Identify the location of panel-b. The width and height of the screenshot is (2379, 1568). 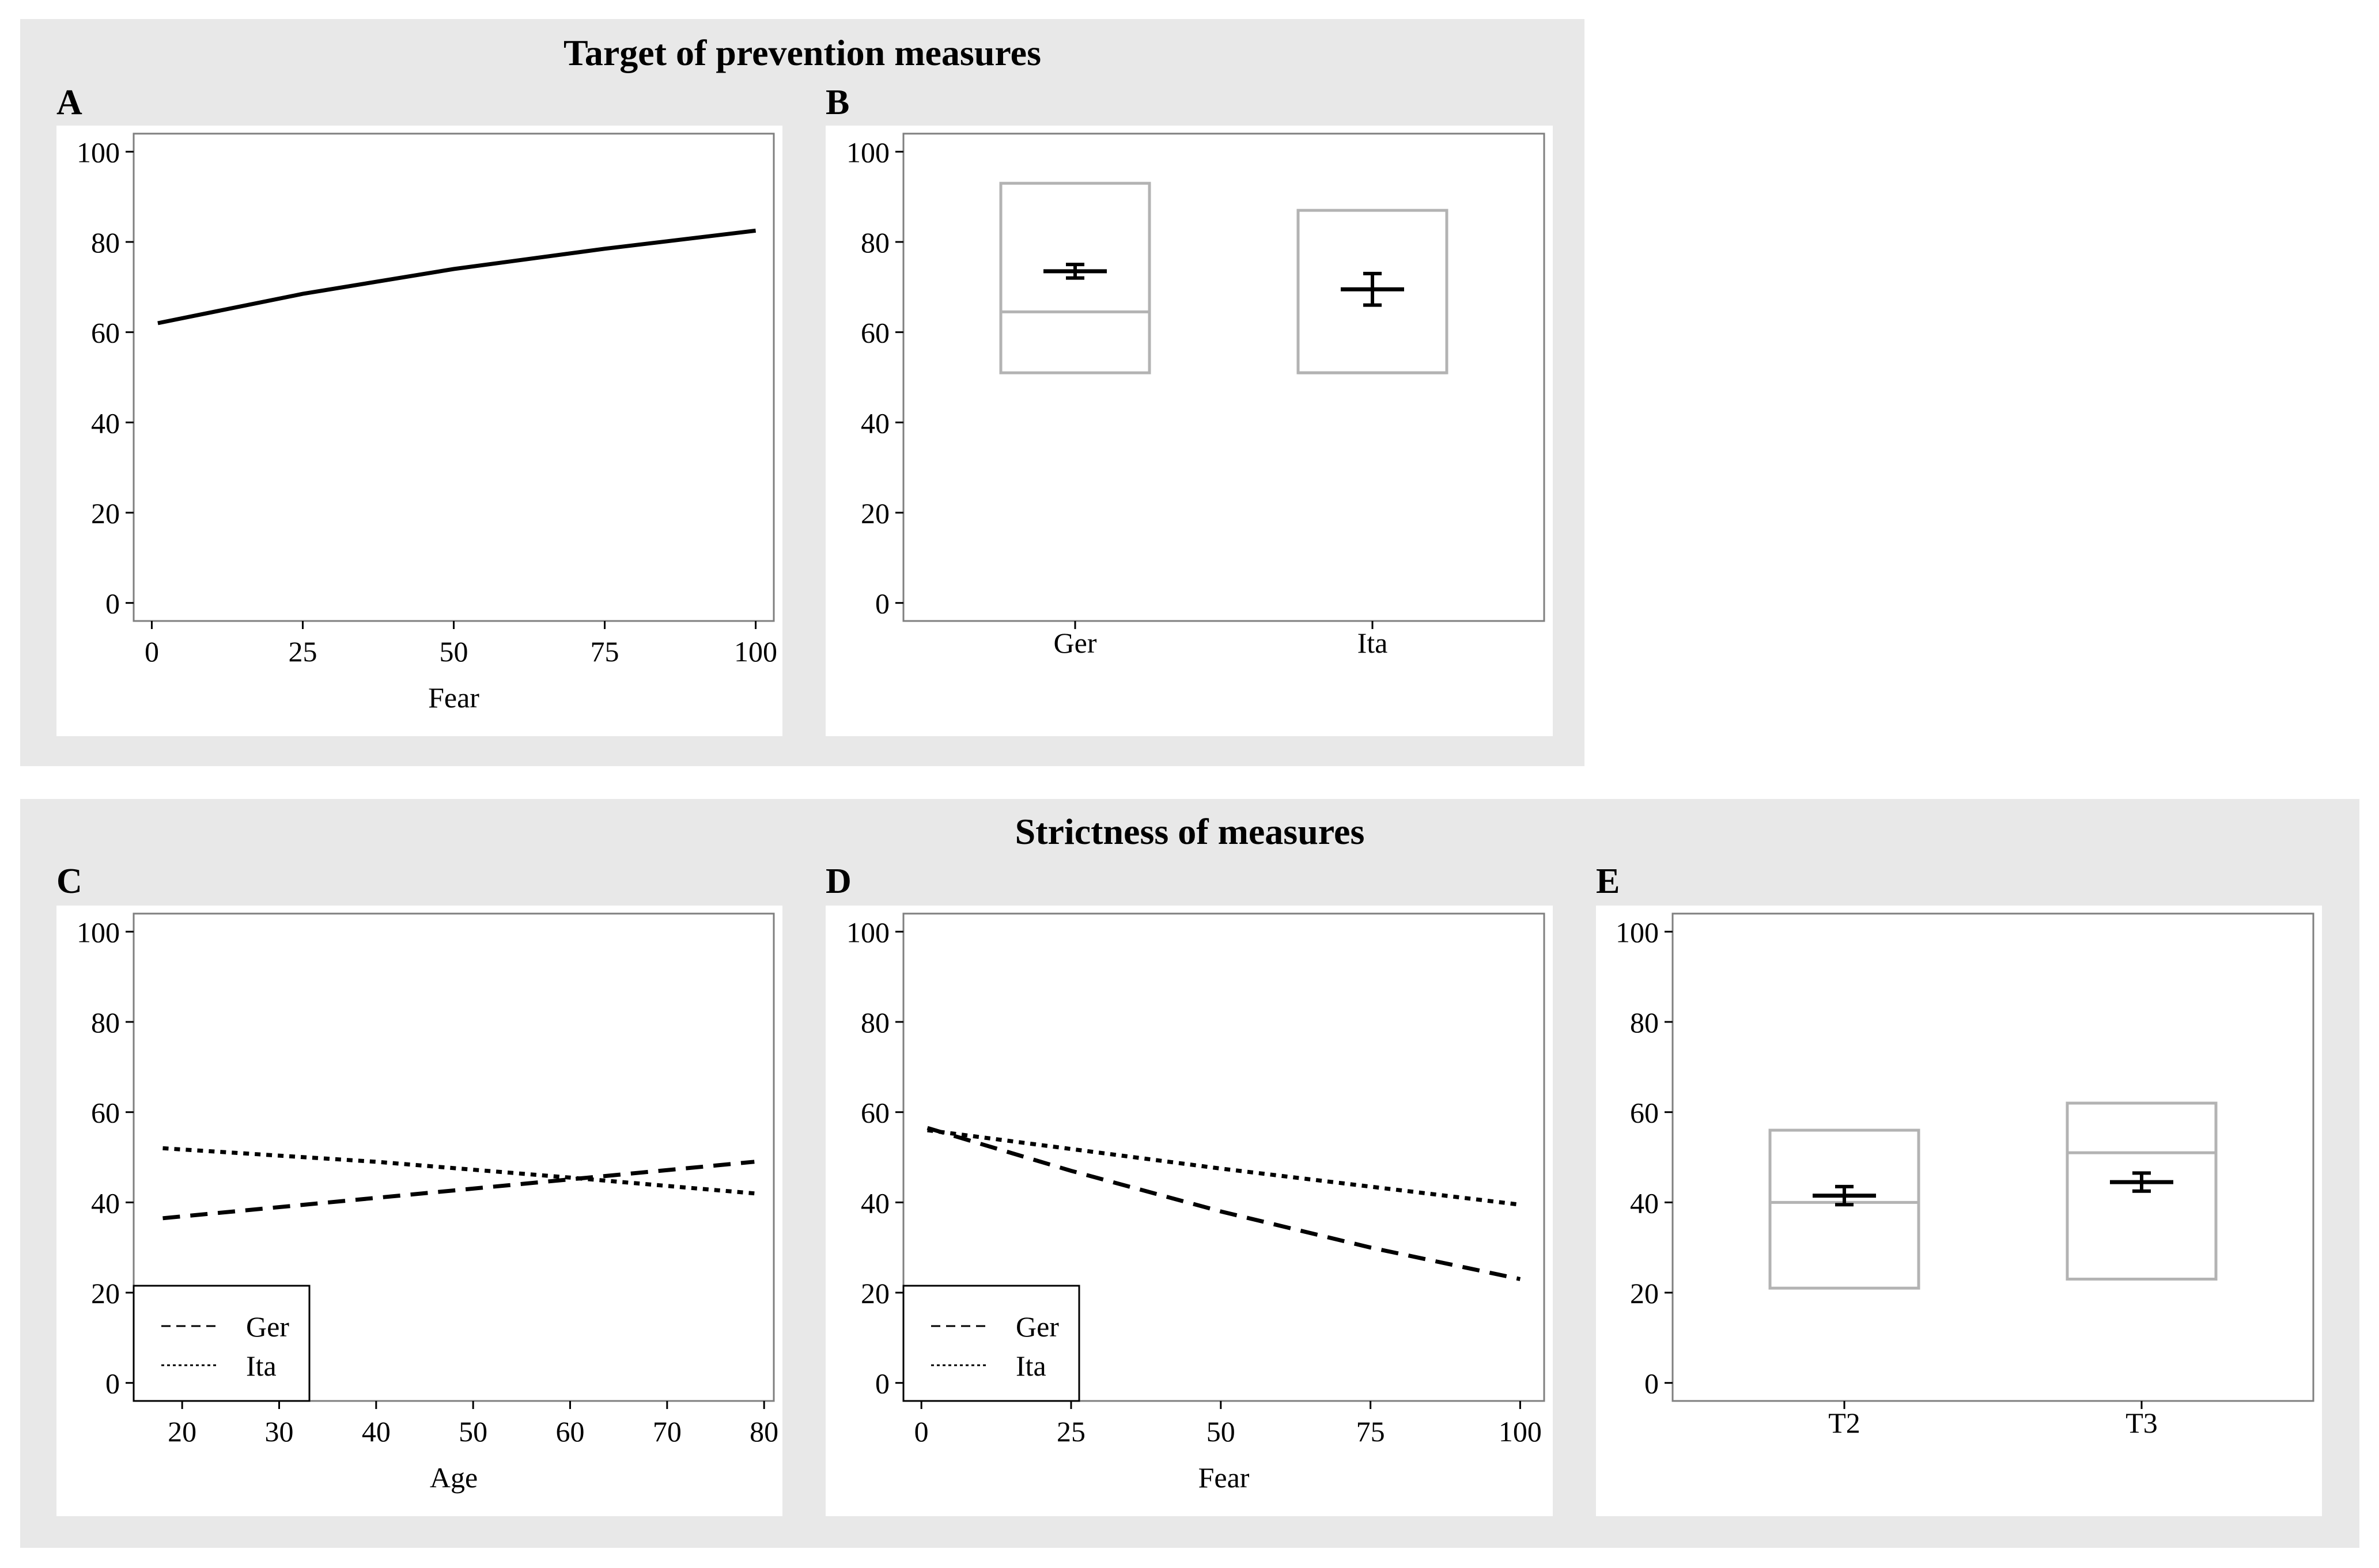
(1189, 431).